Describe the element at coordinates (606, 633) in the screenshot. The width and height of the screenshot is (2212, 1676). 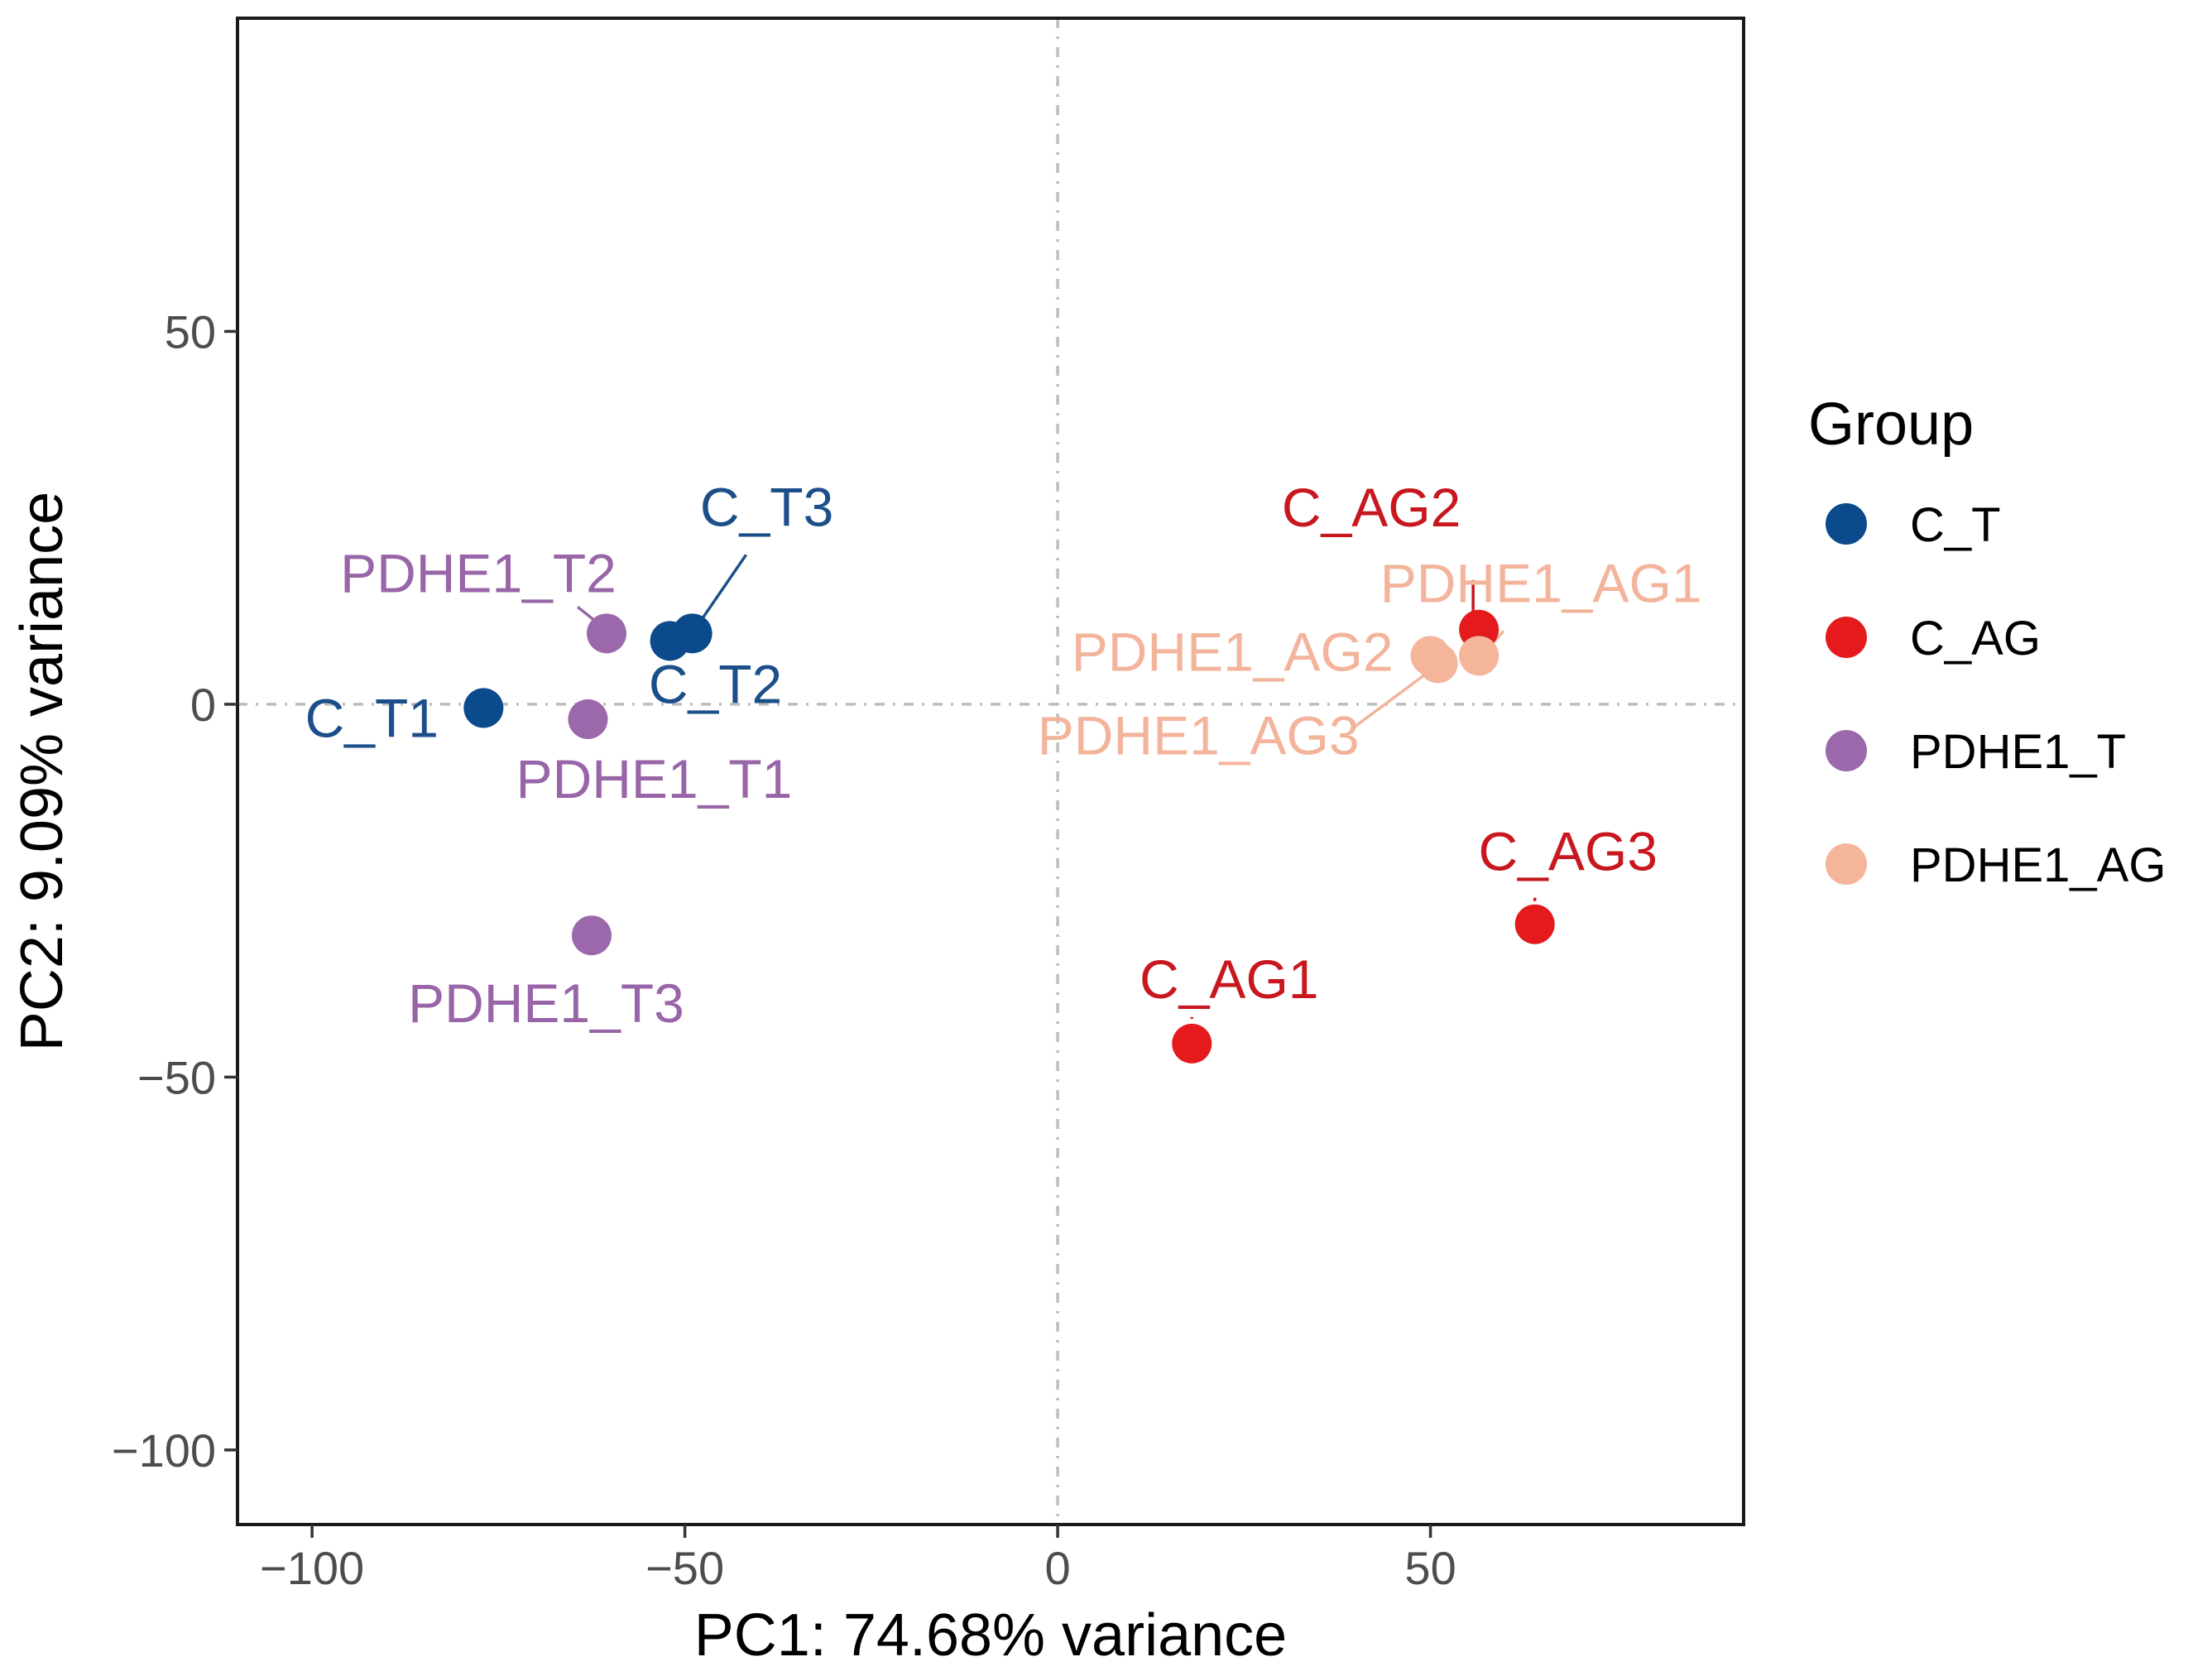
I see `data-point-pdhe1-t2` at that location.